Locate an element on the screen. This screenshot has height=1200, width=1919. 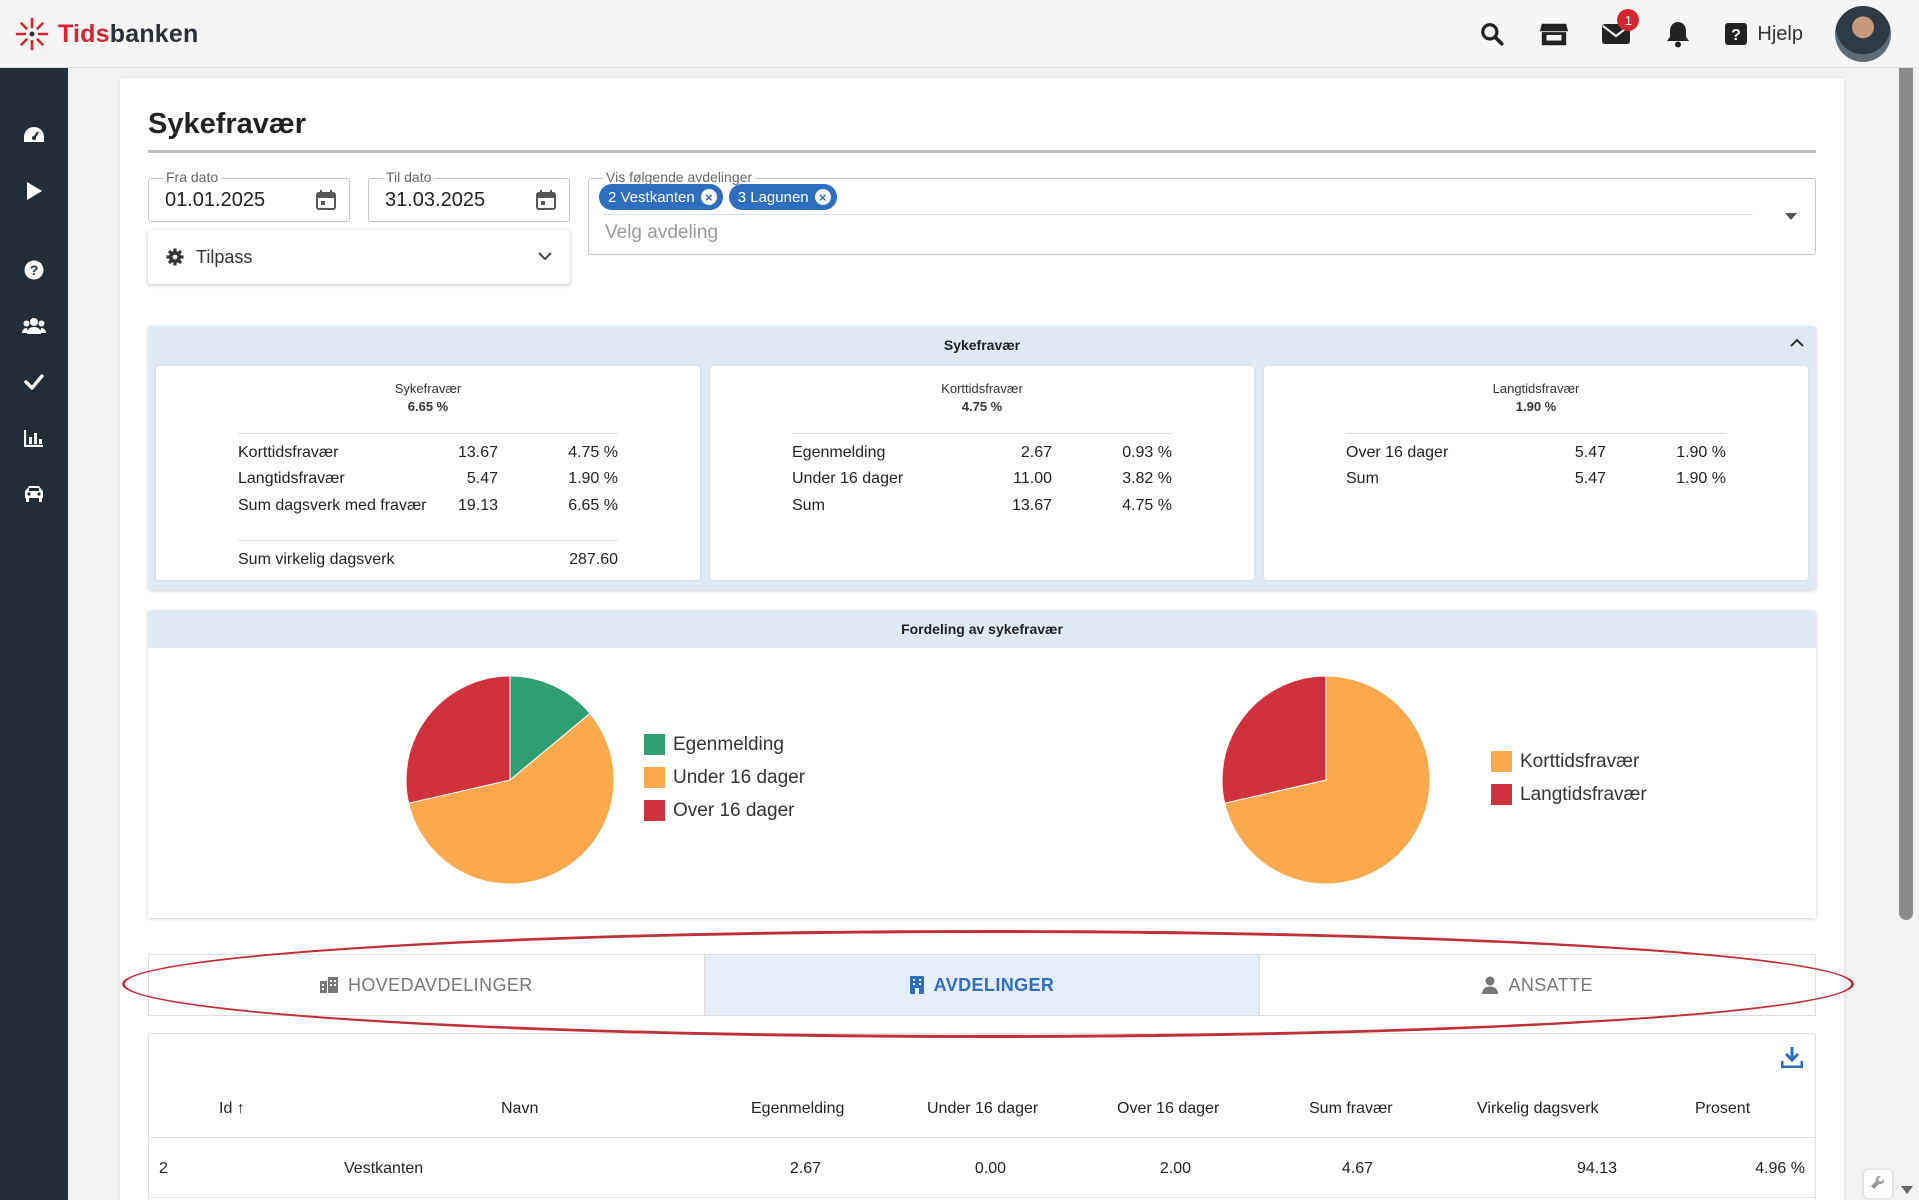
column-header-prosent: Prosent is located at coordinates (1723, 1108).